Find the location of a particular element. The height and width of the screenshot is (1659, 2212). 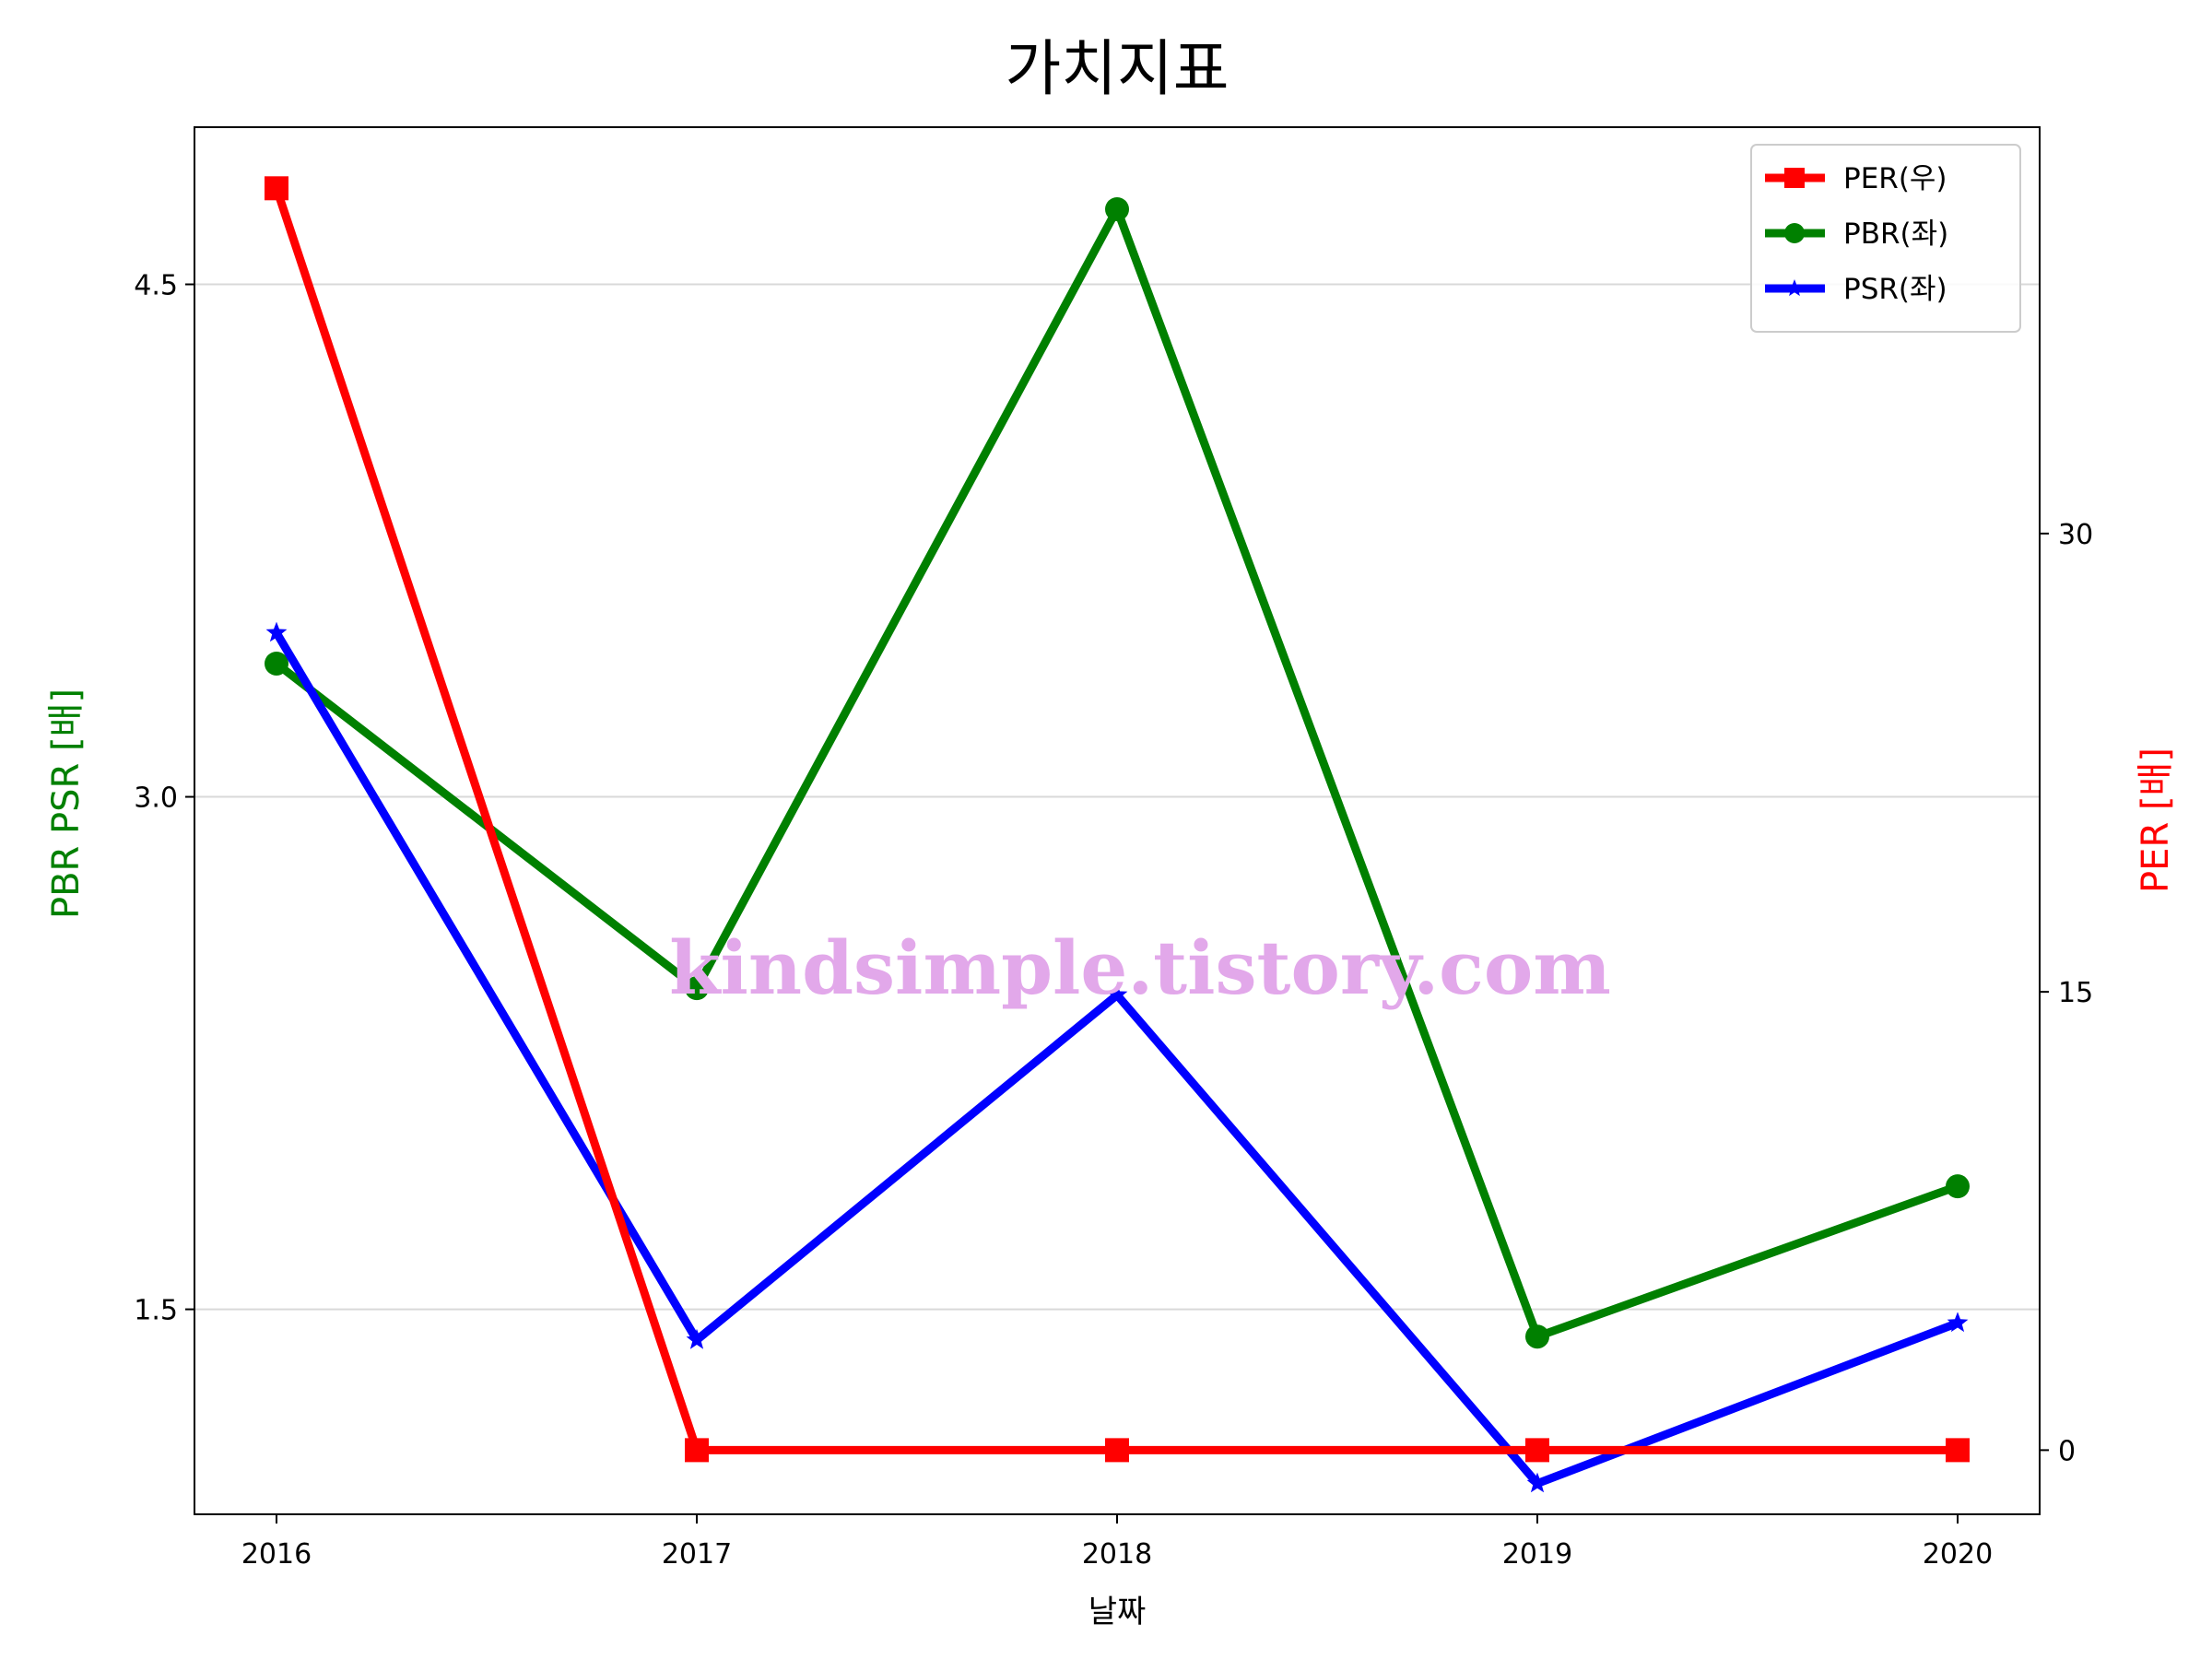

left-y-tick-label: 3.0 is located at coordinates (156, 798).